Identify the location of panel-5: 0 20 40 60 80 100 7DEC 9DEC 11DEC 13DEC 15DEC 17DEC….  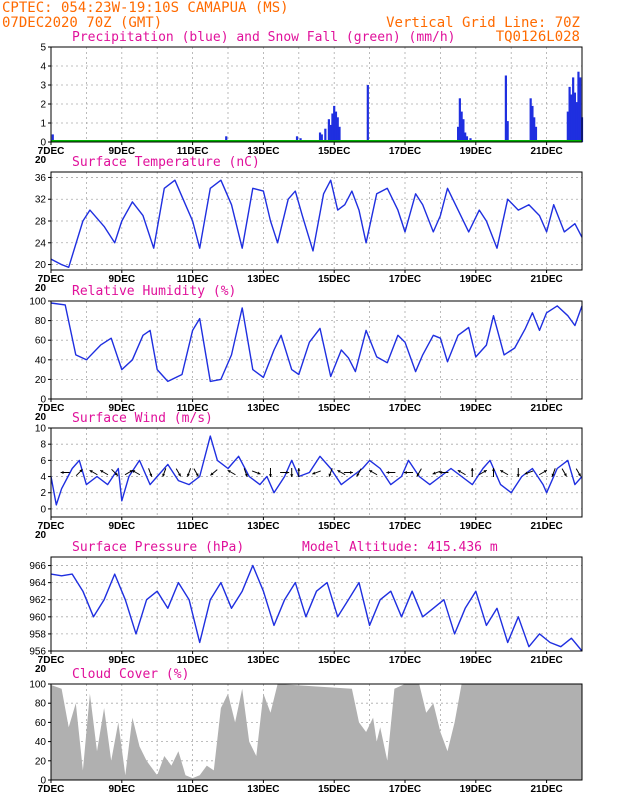
(306, 731).